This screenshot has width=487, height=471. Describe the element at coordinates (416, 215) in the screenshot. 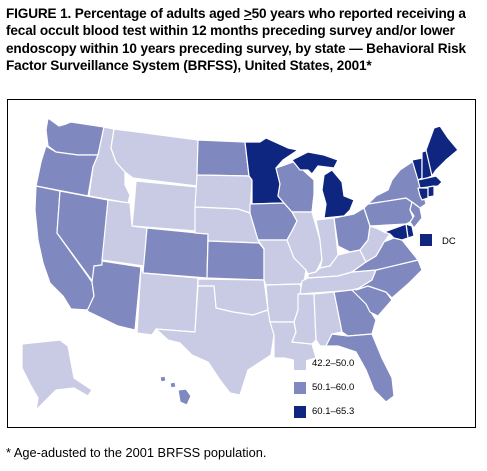

I see `state-nj` at that location.